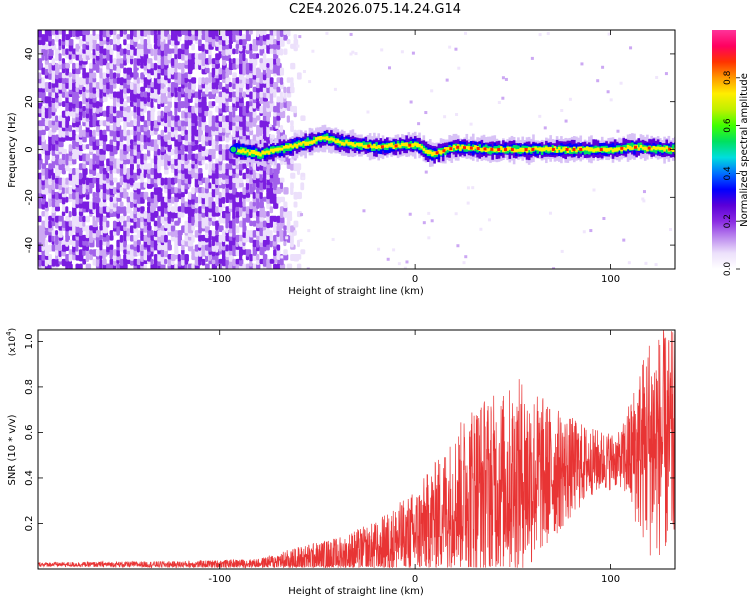 This screenshot has width=750, height=600. What do you see at coordinates (610, 279) in the screenshot?
I see `x-tick-label: 100` at bounding box center [610, 279].